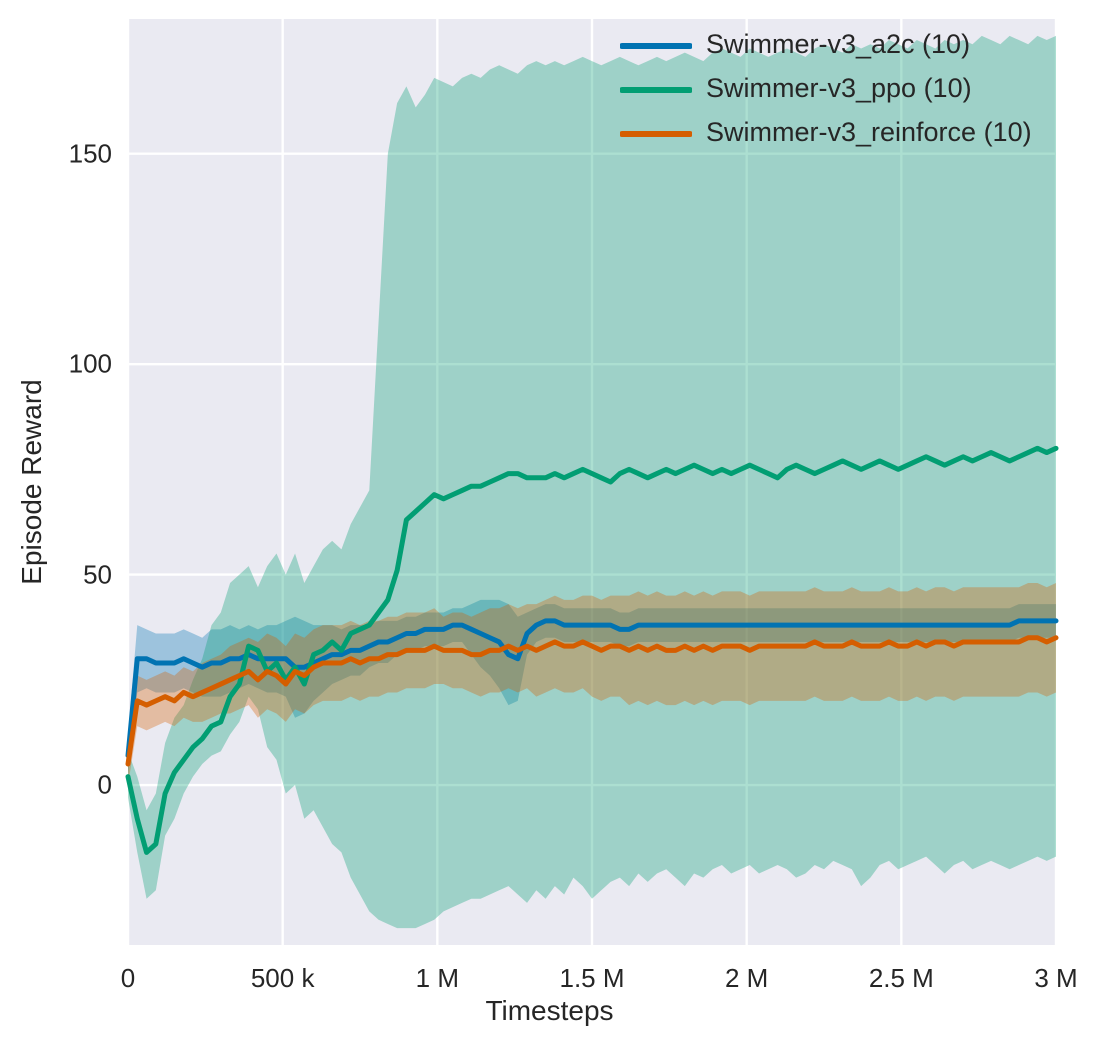 The height and width of the screenshot is (1049, 1099). Describe the element at coordinates (549, 1010) in the screenshot. I see `x-axis-label: Timesteps` at that location.